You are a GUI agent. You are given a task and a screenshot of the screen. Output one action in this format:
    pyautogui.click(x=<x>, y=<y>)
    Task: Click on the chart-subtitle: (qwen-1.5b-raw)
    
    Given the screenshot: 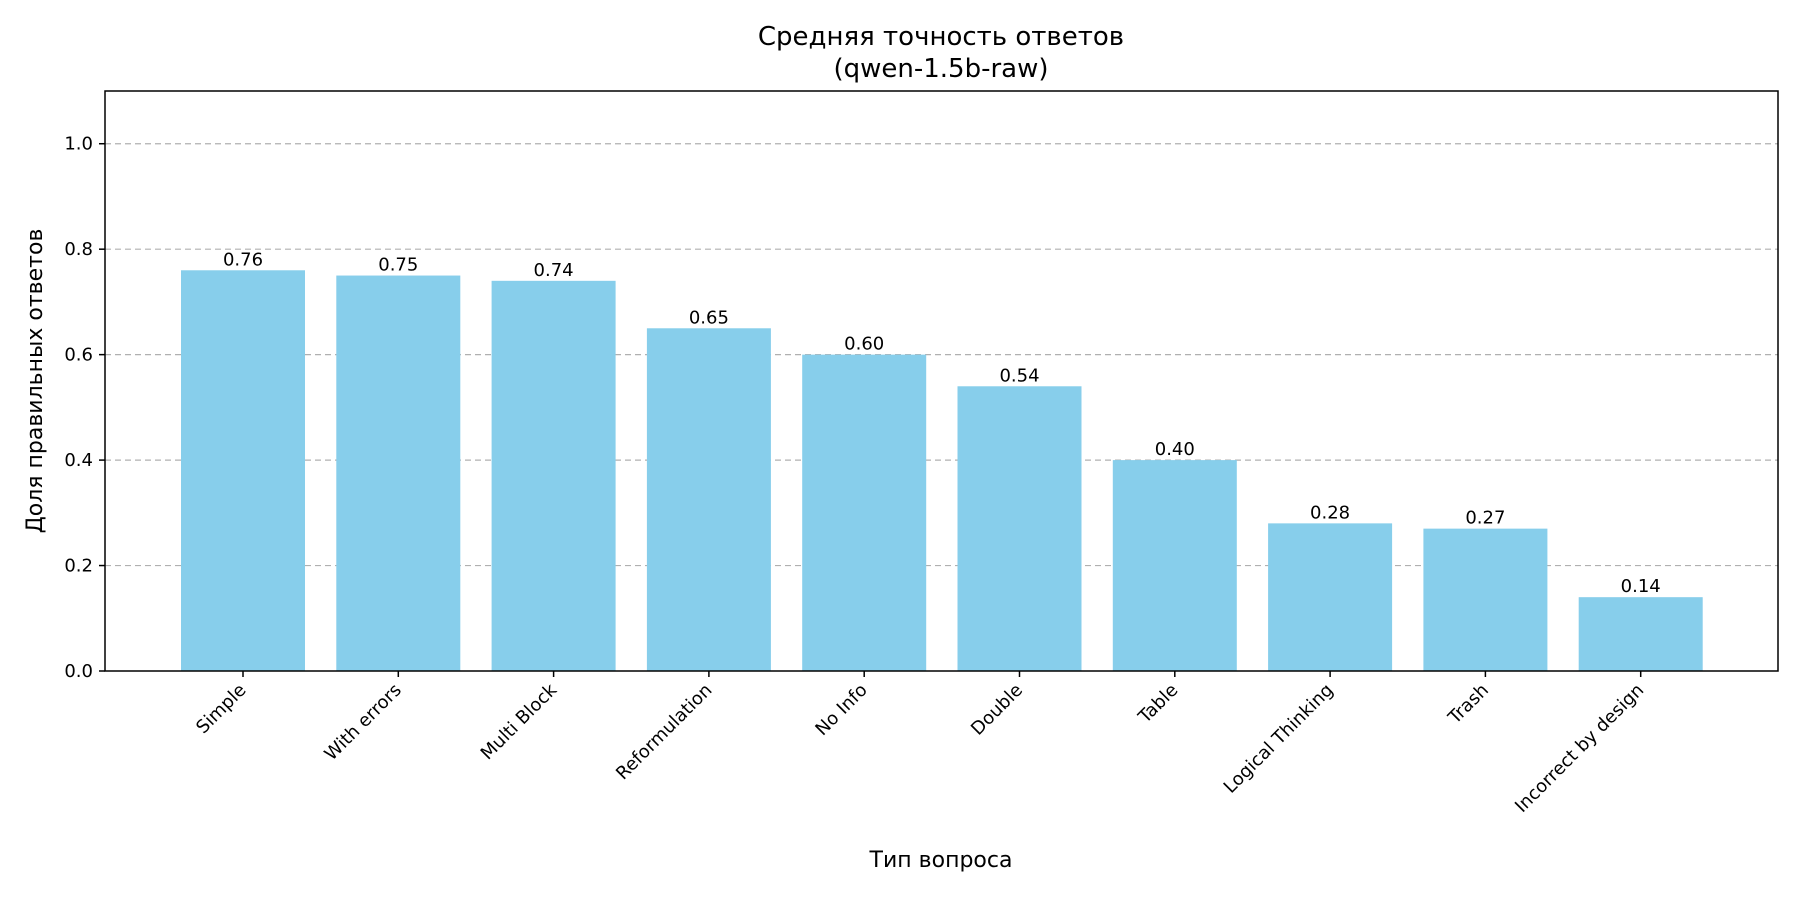 What is the action you would take?
    pyautogui.click(x=940, y=69)
    